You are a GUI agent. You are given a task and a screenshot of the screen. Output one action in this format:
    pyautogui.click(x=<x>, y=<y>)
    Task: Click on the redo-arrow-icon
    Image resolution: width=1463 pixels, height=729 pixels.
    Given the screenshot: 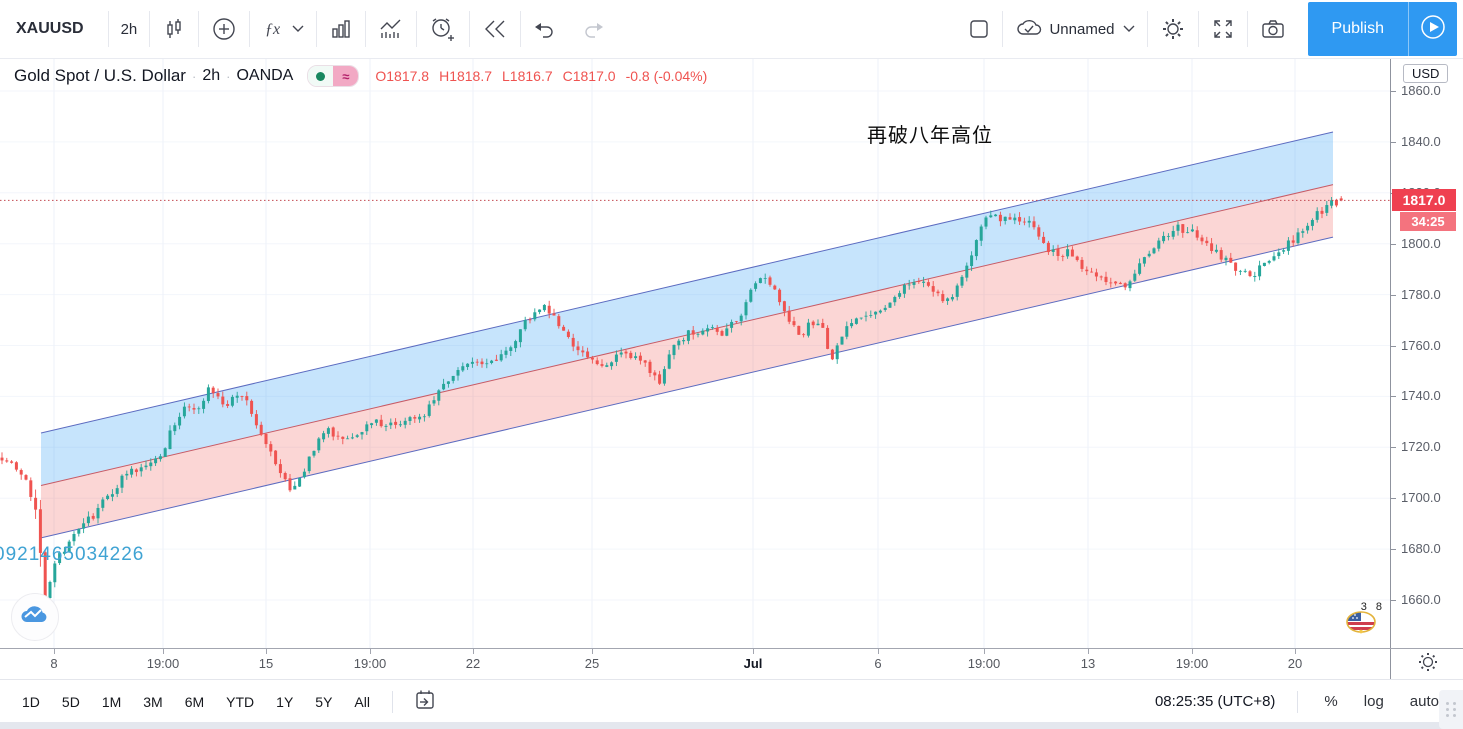 What is the action you would take?
    pyautogui.click(x=593, y=29)
    